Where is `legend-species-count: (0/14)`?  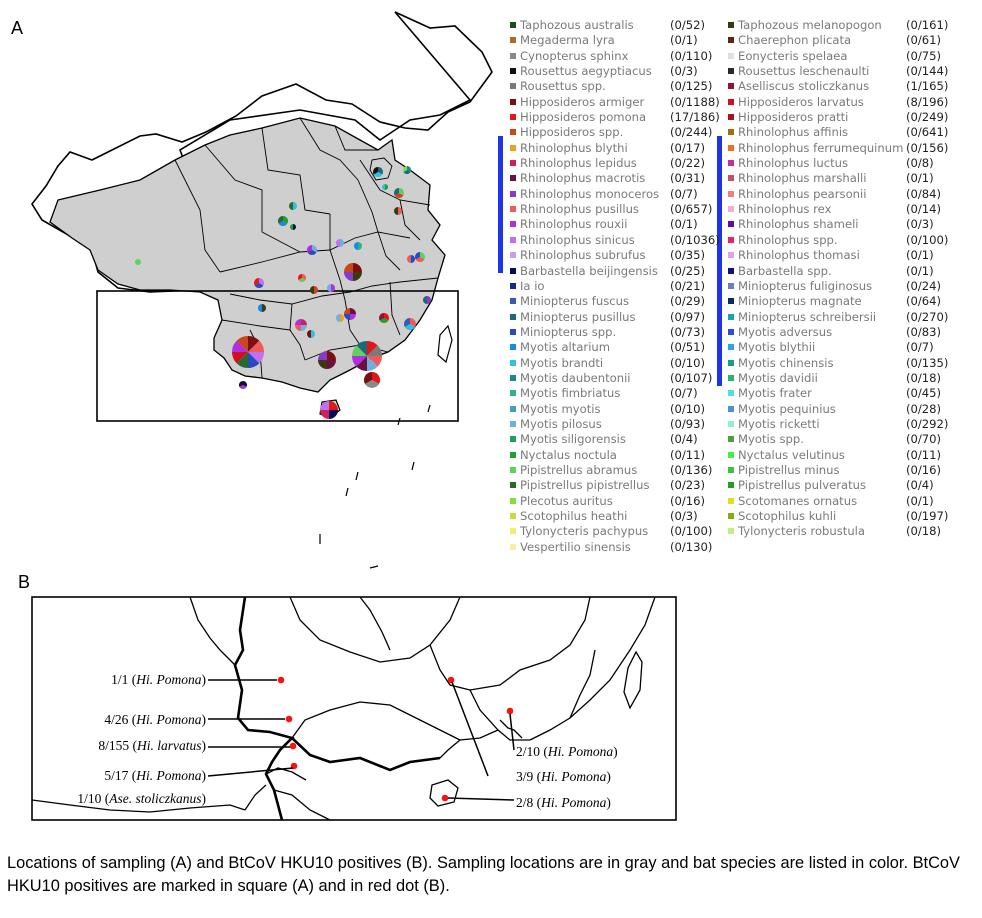 legend-species-count: (0/14) is located at coordinates (924, 209).